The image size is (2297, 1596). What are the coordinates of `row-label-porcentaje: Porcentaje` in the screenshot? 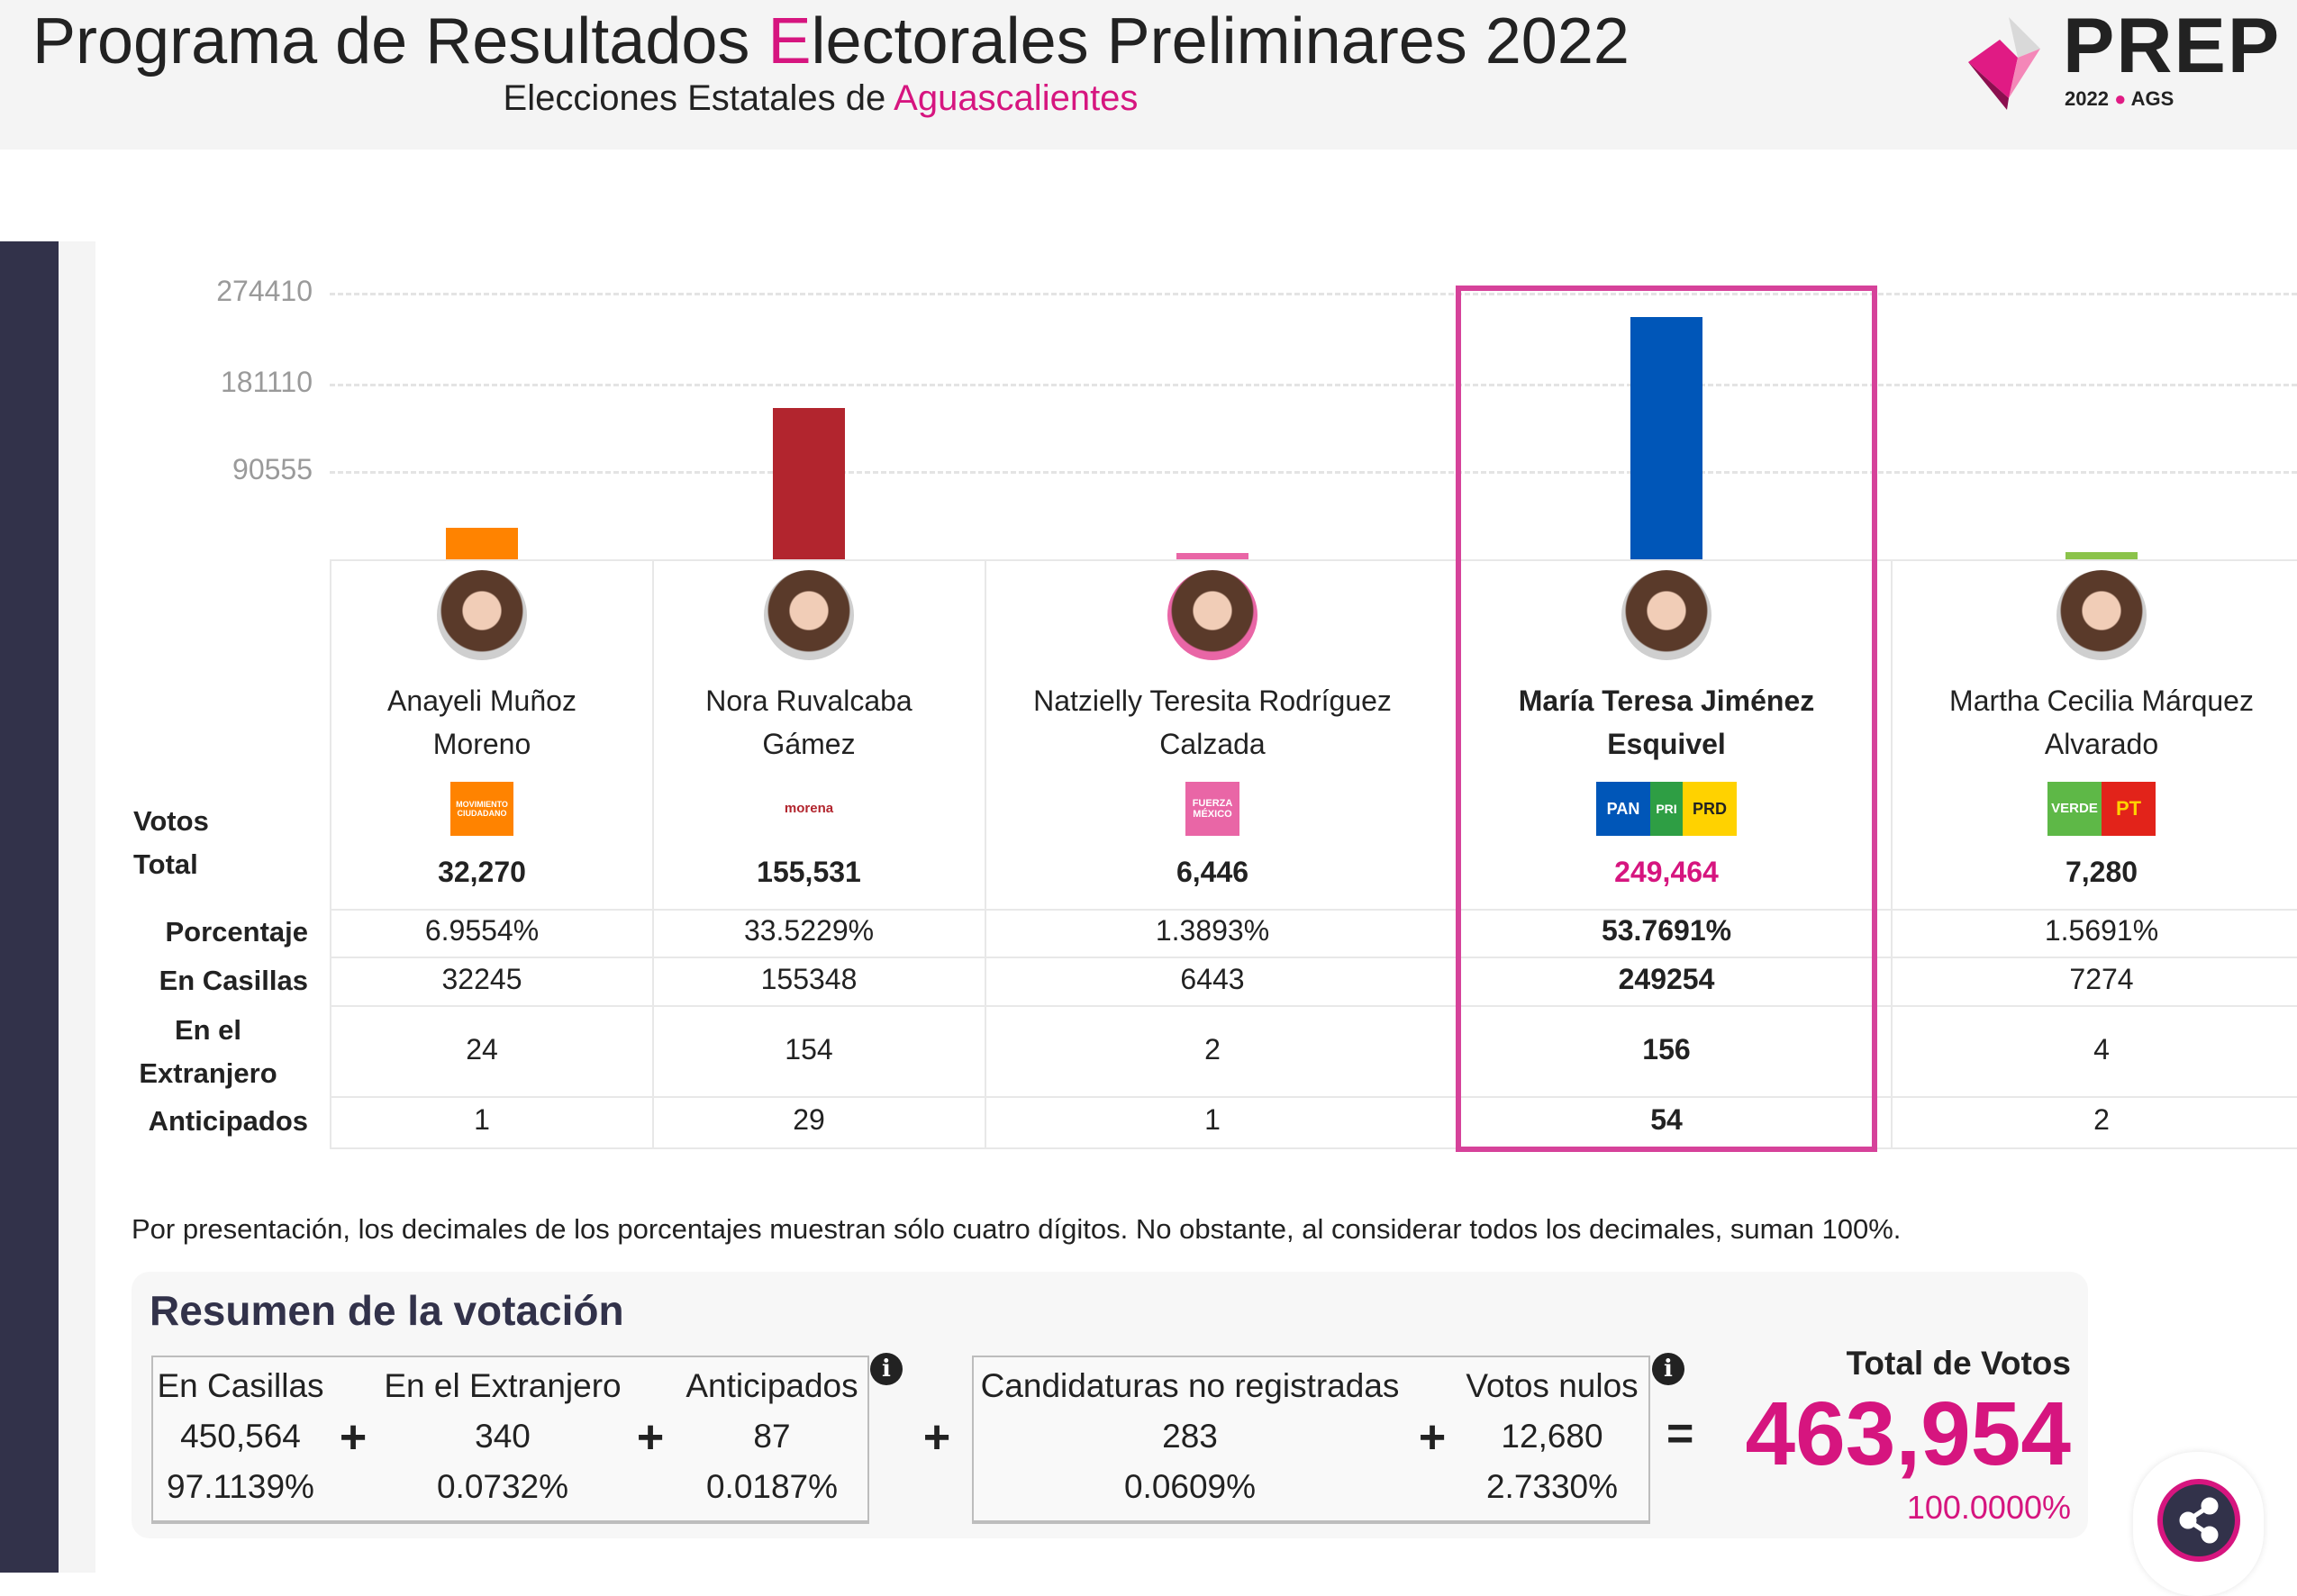 It's located at (208, 932).